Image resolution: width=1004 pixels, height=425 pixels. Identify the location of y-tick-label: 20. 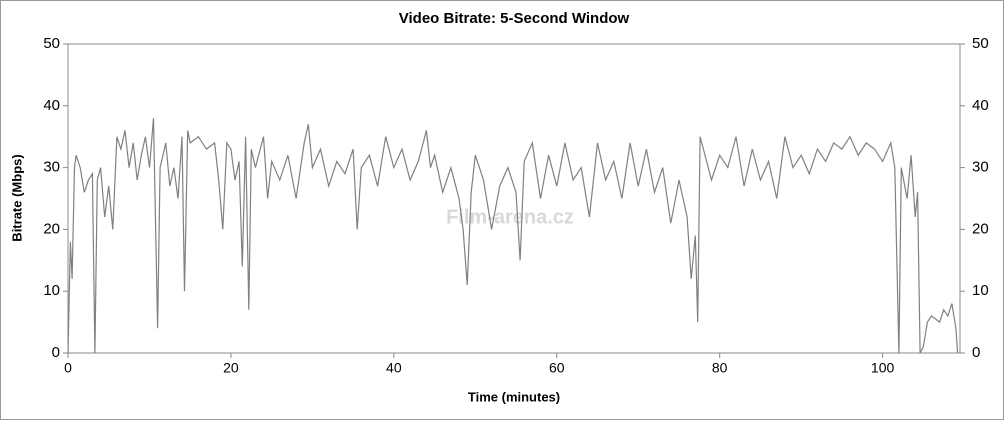
(51, 228).